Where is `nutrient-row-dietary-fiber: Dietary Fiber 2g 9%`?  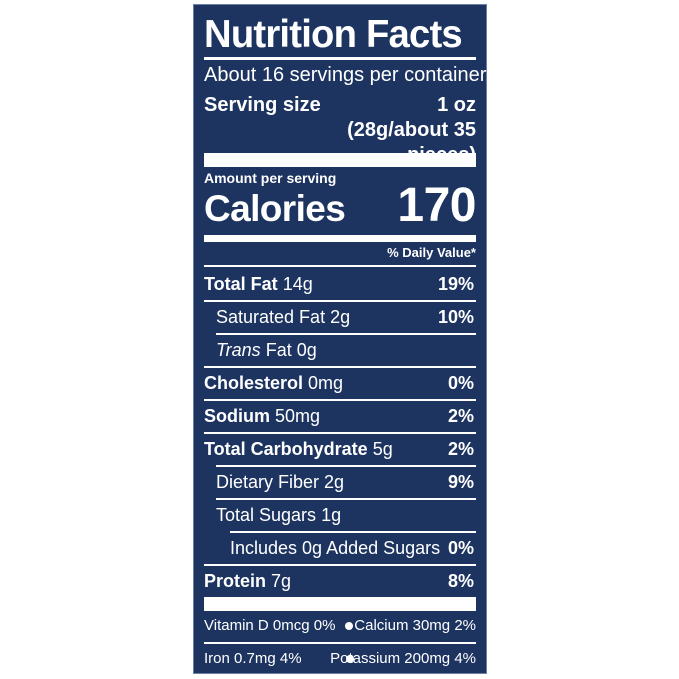 nutrient-row-dietary-fiber: Dietary Fiber 2g 9% is located at coordinates (340, 482).